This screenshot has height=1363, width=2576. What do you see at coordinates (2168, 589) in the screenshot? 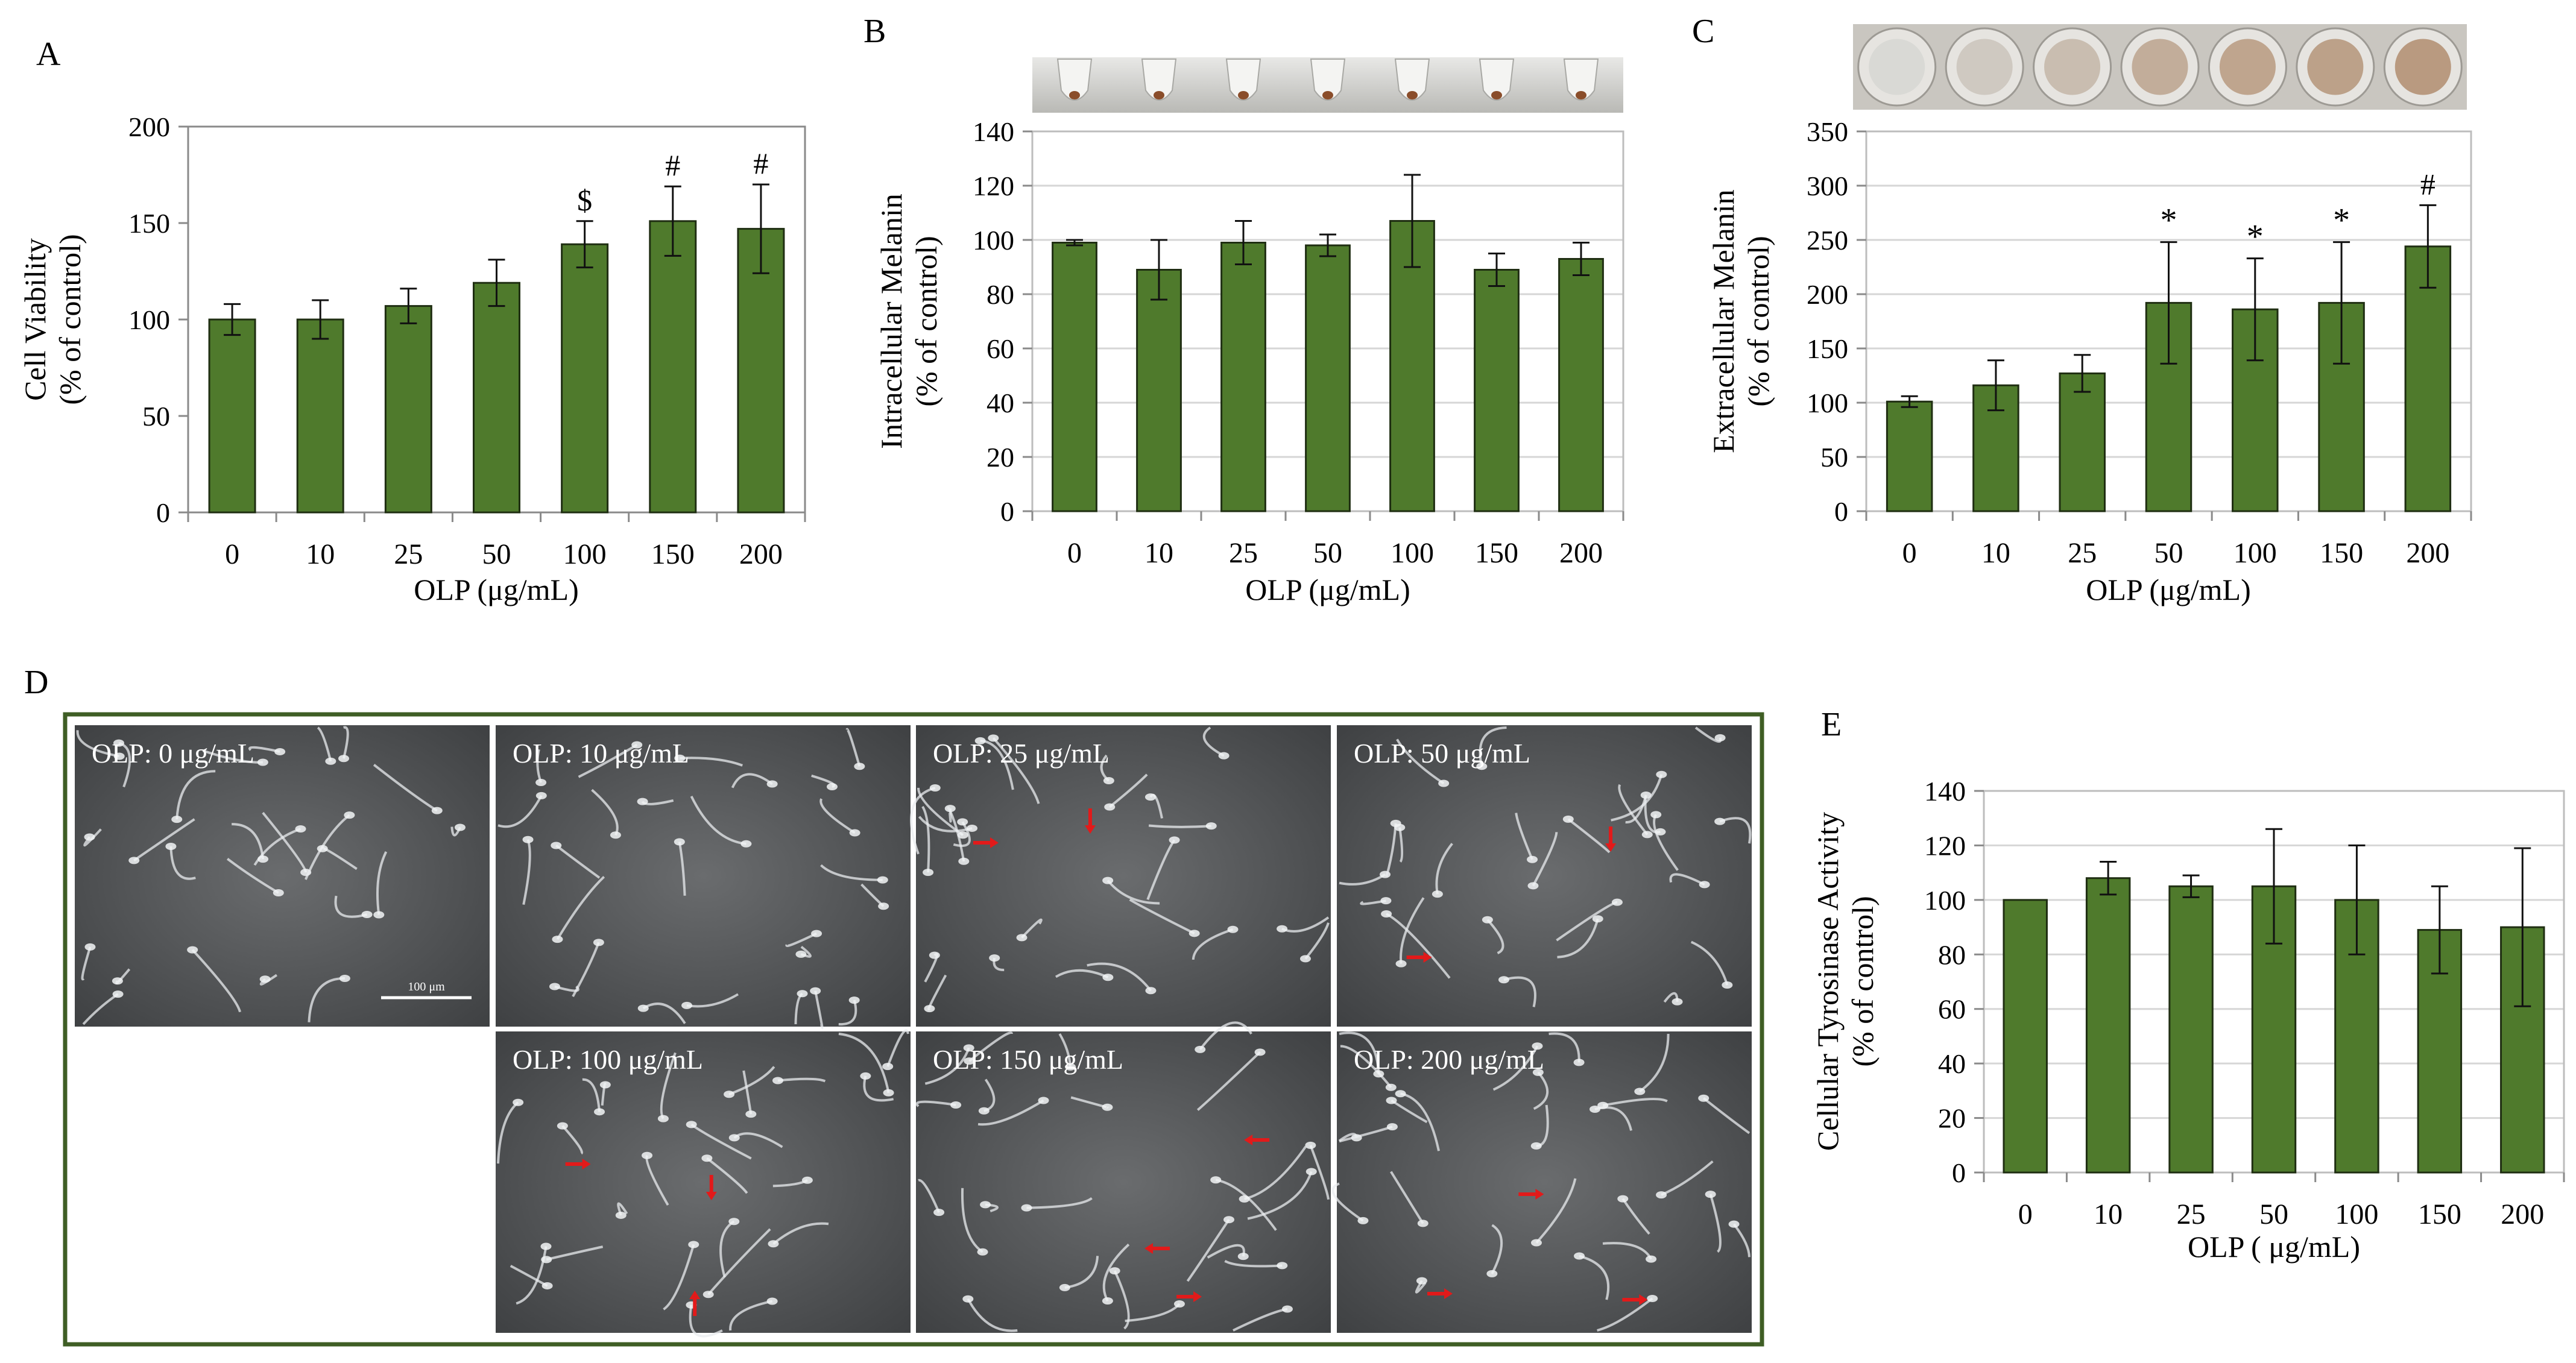
I see `x-axis-label: OLP (μg/mL)` at bounding box center [2168, 589].